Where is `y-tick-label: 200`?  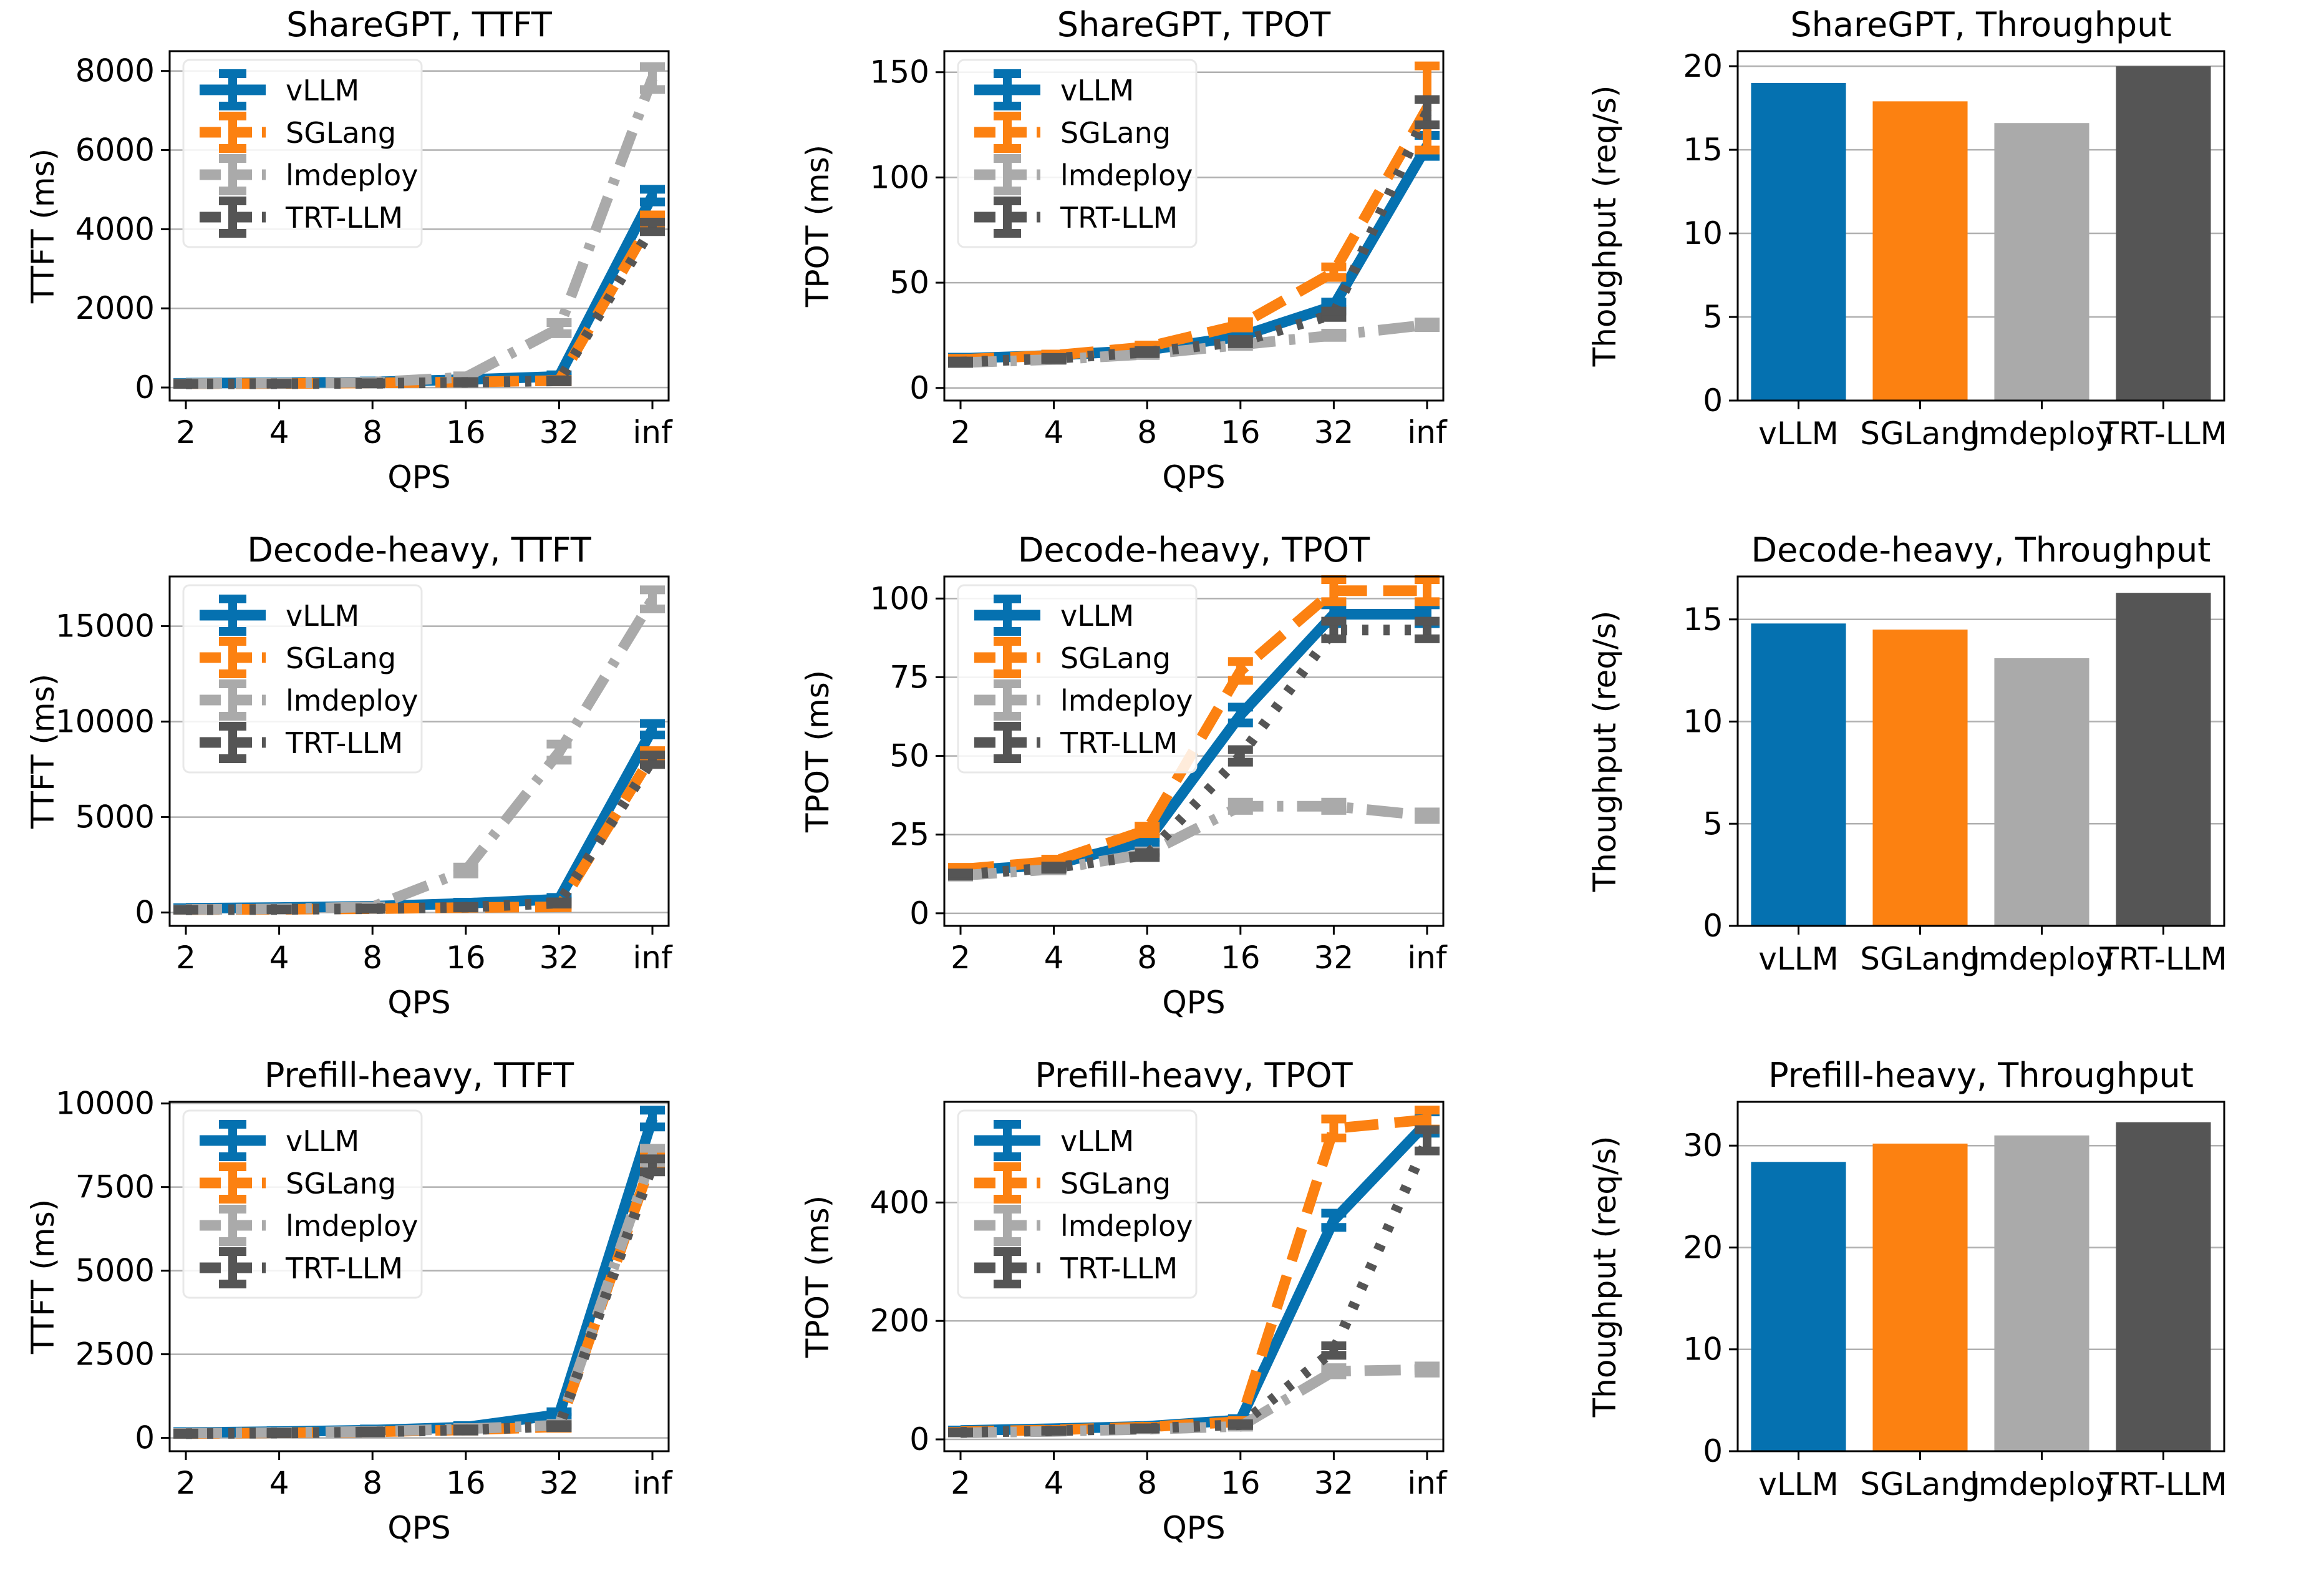 y-tick-label: 200 is located at coordinates (899, 1321).